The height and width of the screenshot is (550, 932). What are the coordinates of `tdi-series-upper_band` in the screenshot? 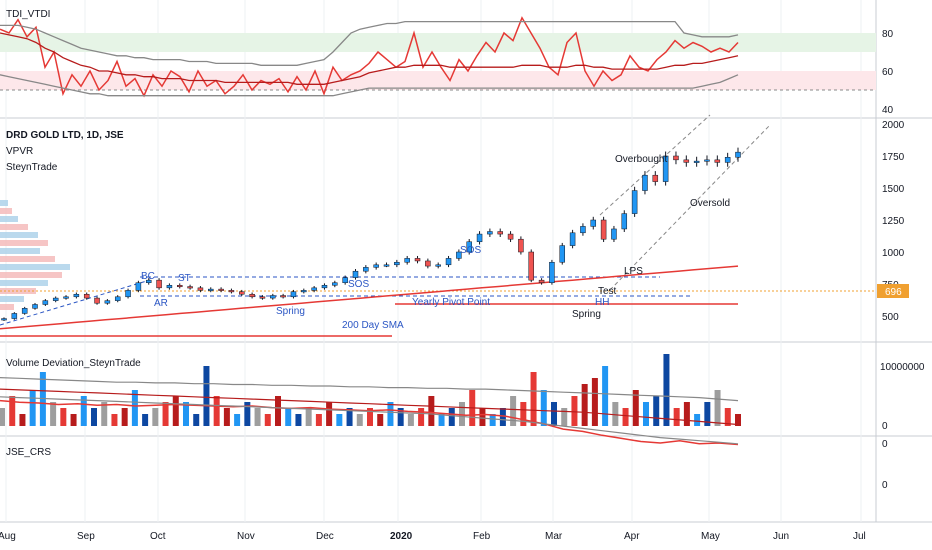 It's located at (369, 43).